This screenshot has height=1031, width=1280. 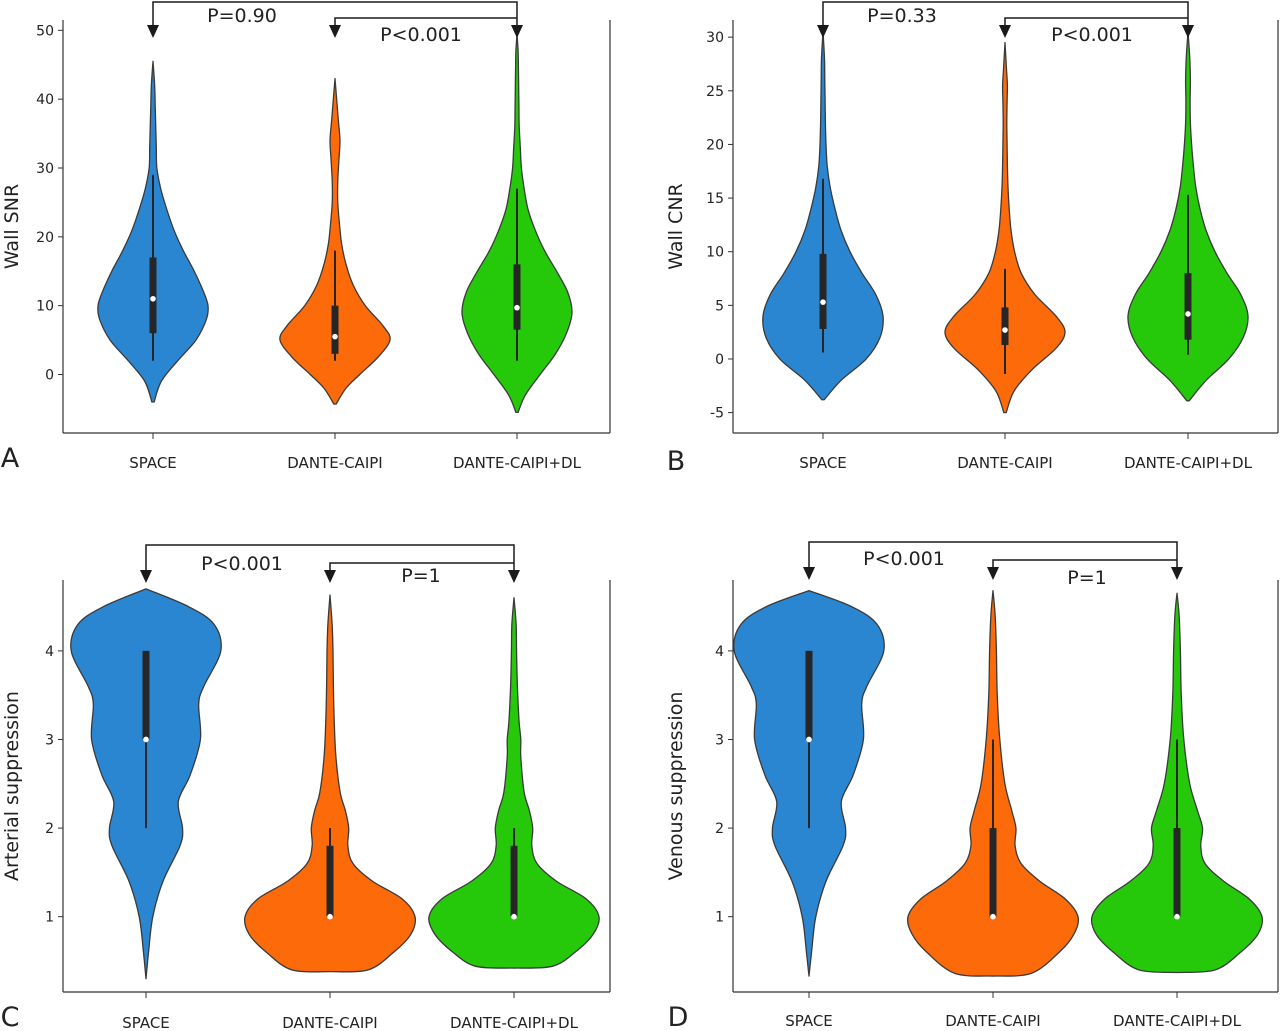 I want to click on y-tick-label: 15, so click(x=715, y=199).